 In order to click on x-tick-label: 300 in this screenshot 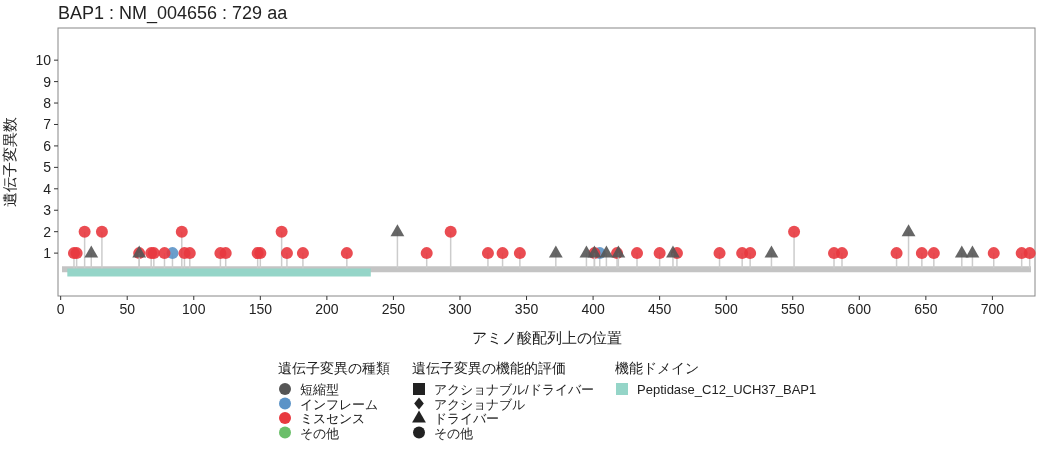, I will do `click(460, 309)`.